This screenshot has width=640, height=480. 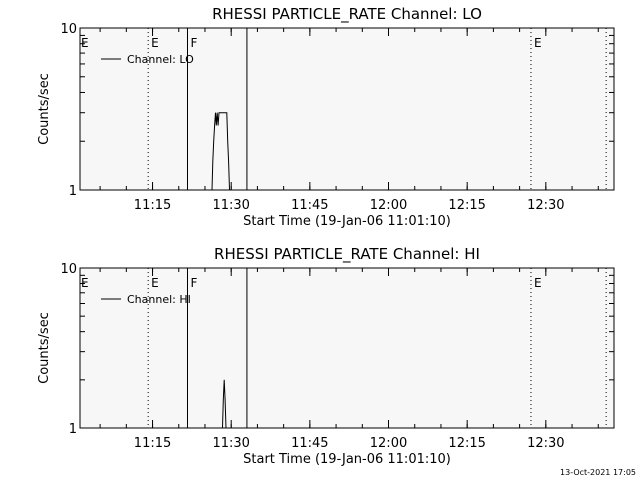 I want to click on chart-title: RHESSI PARTICLE_RATE Channel: HI, so click(x=347, y=254).